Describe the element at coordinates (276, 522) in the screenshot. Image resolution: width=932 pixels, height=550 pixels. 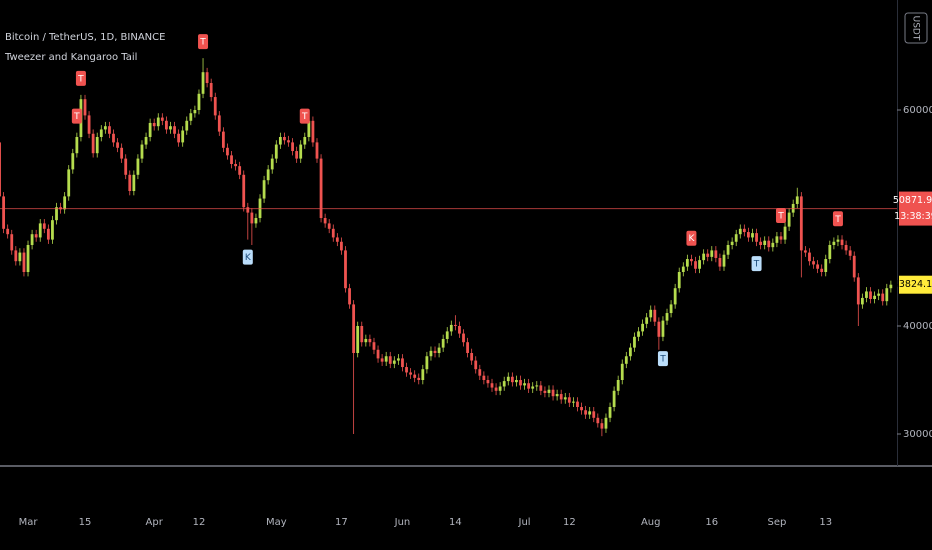
I see `x-tick-label: May` at that location.